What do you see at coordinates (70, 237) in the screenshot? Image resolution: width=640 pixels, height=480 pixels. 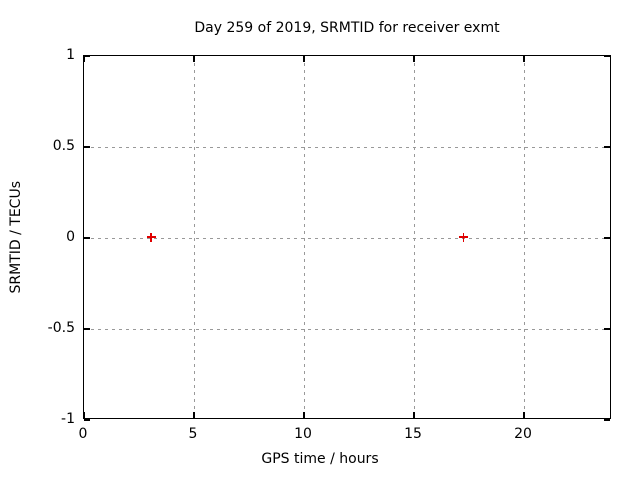 I see `y-tick-label: 0` at bounding box center [70, 237].